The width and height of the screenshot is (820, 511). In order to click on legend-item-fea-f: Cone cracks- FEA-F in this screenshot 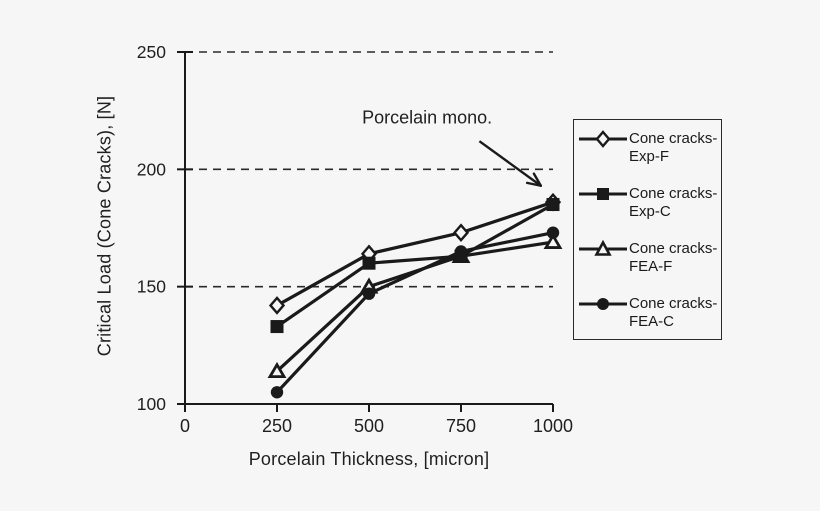, I will do `click(649, 258)`.